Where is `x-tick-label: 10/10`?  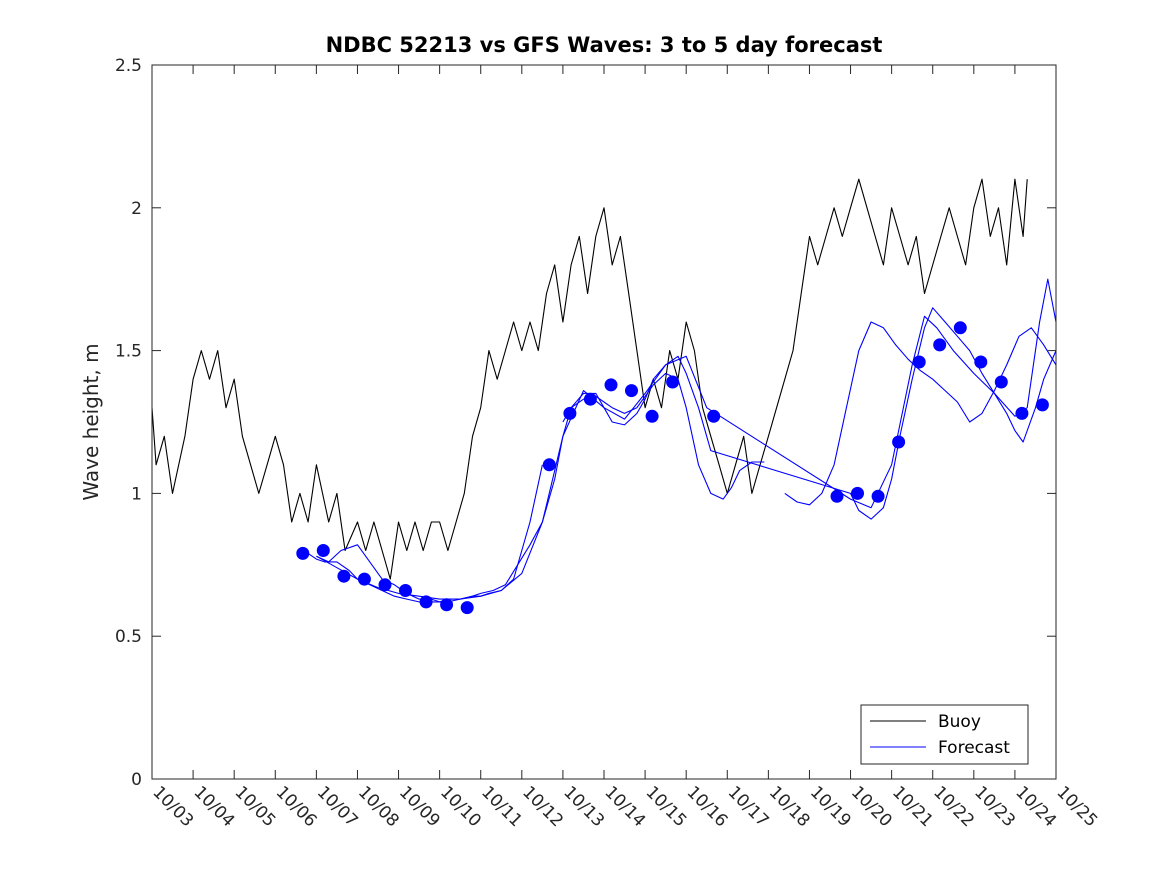 x-tick-label: 10/10 is located at coordinates (460, 806).